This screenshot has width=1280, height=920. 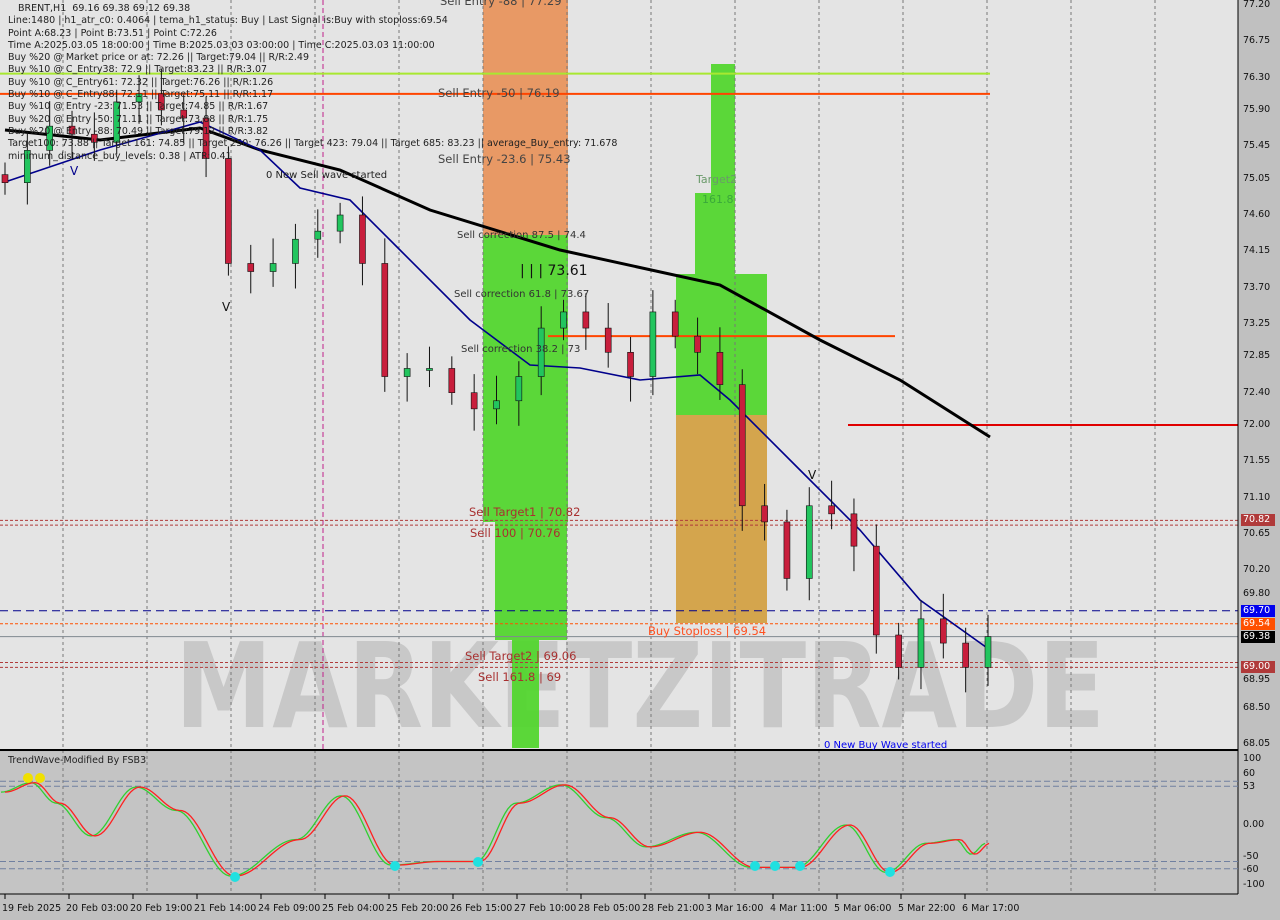 I want to click on time-tick-label: 21 Feb 14:00, so click(x=225, y=908).